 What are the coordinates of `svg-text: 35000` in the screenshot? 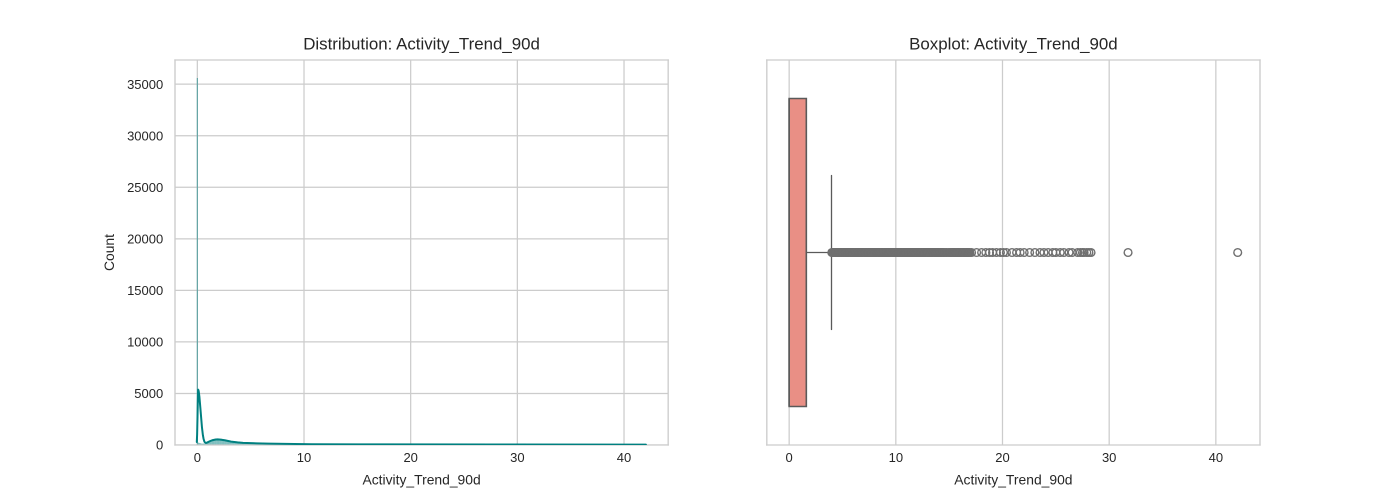 It's located at (145, 84).